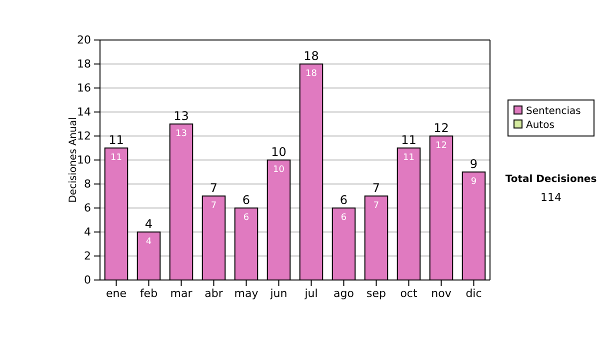 This screenshot has height=340, width=600. What do you see at coordinates (279, 170) in the screenshot?
I see `data-label: 10` at bounding box center [279, 170].